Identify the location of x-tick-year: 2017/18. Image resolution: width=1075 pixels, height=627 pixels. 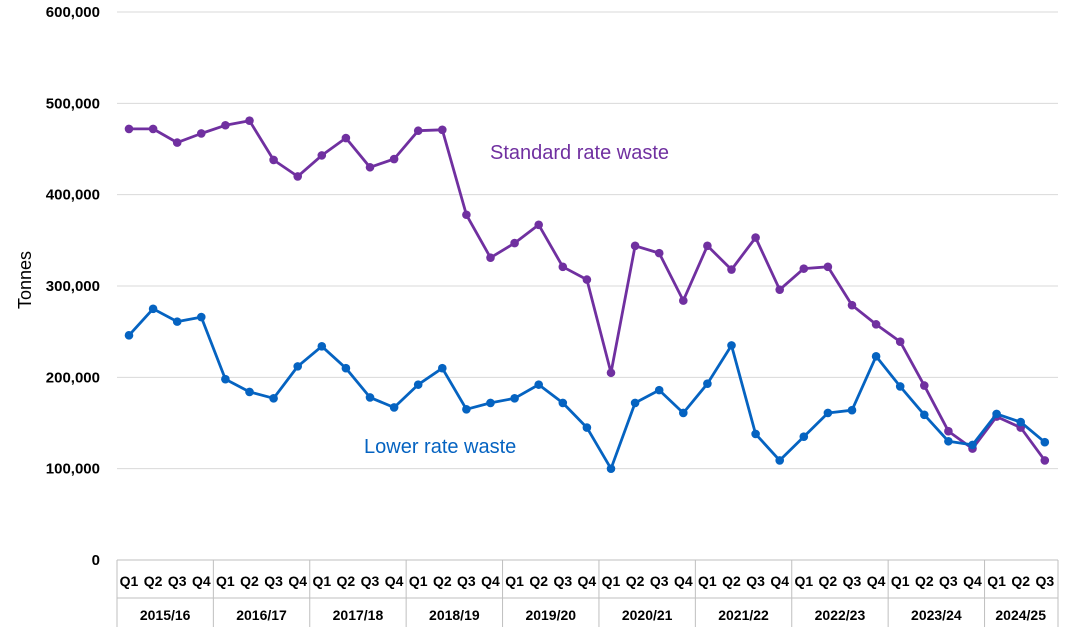
(358, 615).